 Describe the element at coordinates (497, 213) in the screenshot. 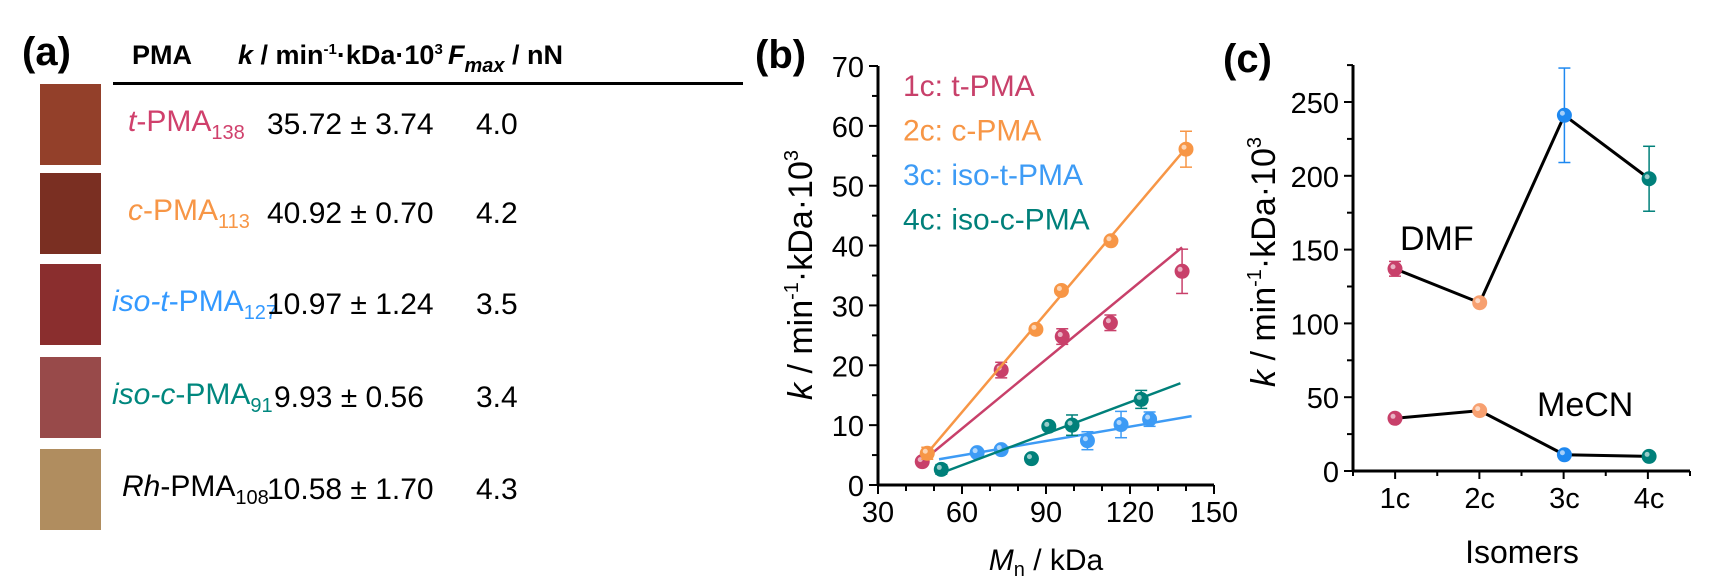

I see `fmax-value: 4.2` at that location.